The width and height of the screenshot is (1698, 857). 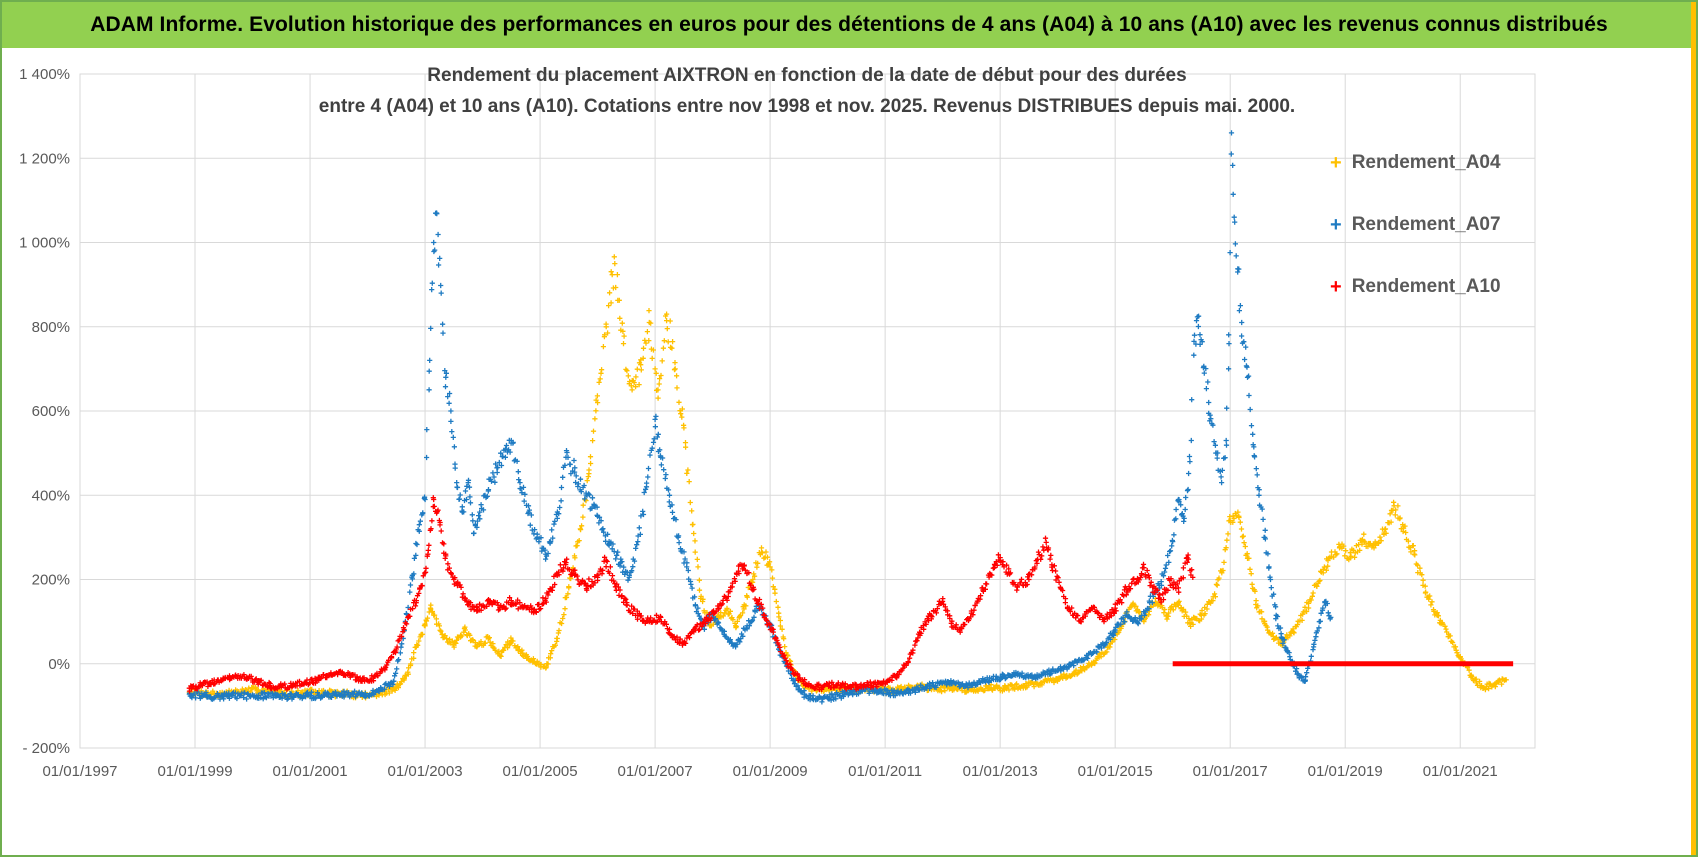 What do you see at coordinates (1230, 771) in the screenshot?
I see `x-axis-tick-label: 01/01/2017` at bounding box center [1230, 771].